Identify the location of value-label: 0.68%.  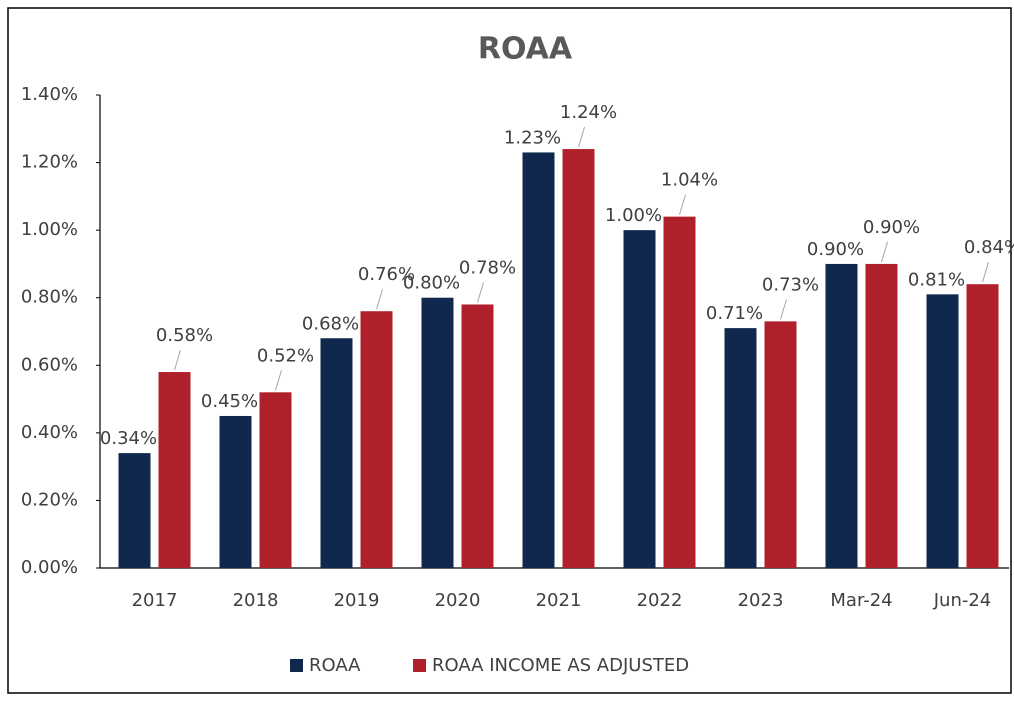
(330, 323).